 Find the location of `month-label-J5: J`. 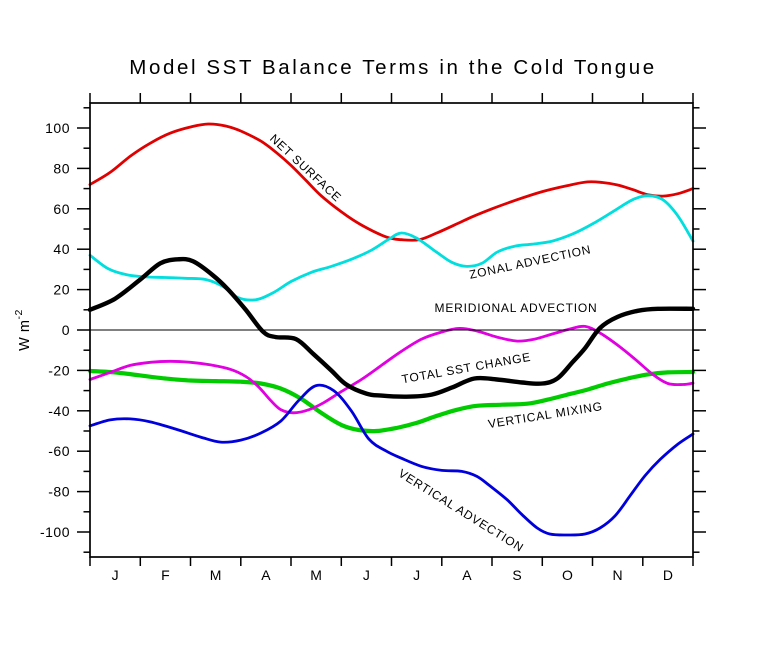

month-label-J5: J is located at coordinates (366, 575).